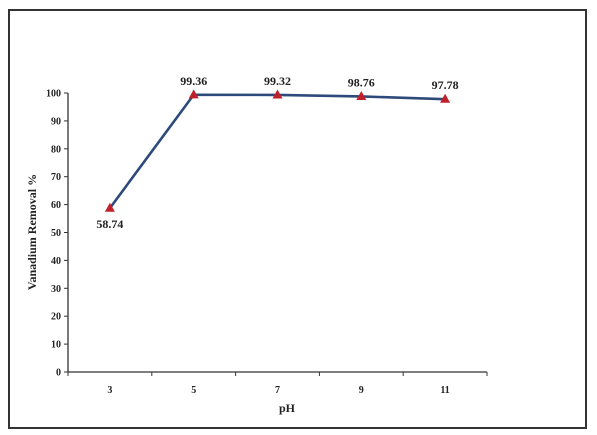 This screenshot has width=597, height=435. What do you see at coordinates (445, 85) in the screenshot?
I see `data-label: 97.78` at bounding box center [445, 85].